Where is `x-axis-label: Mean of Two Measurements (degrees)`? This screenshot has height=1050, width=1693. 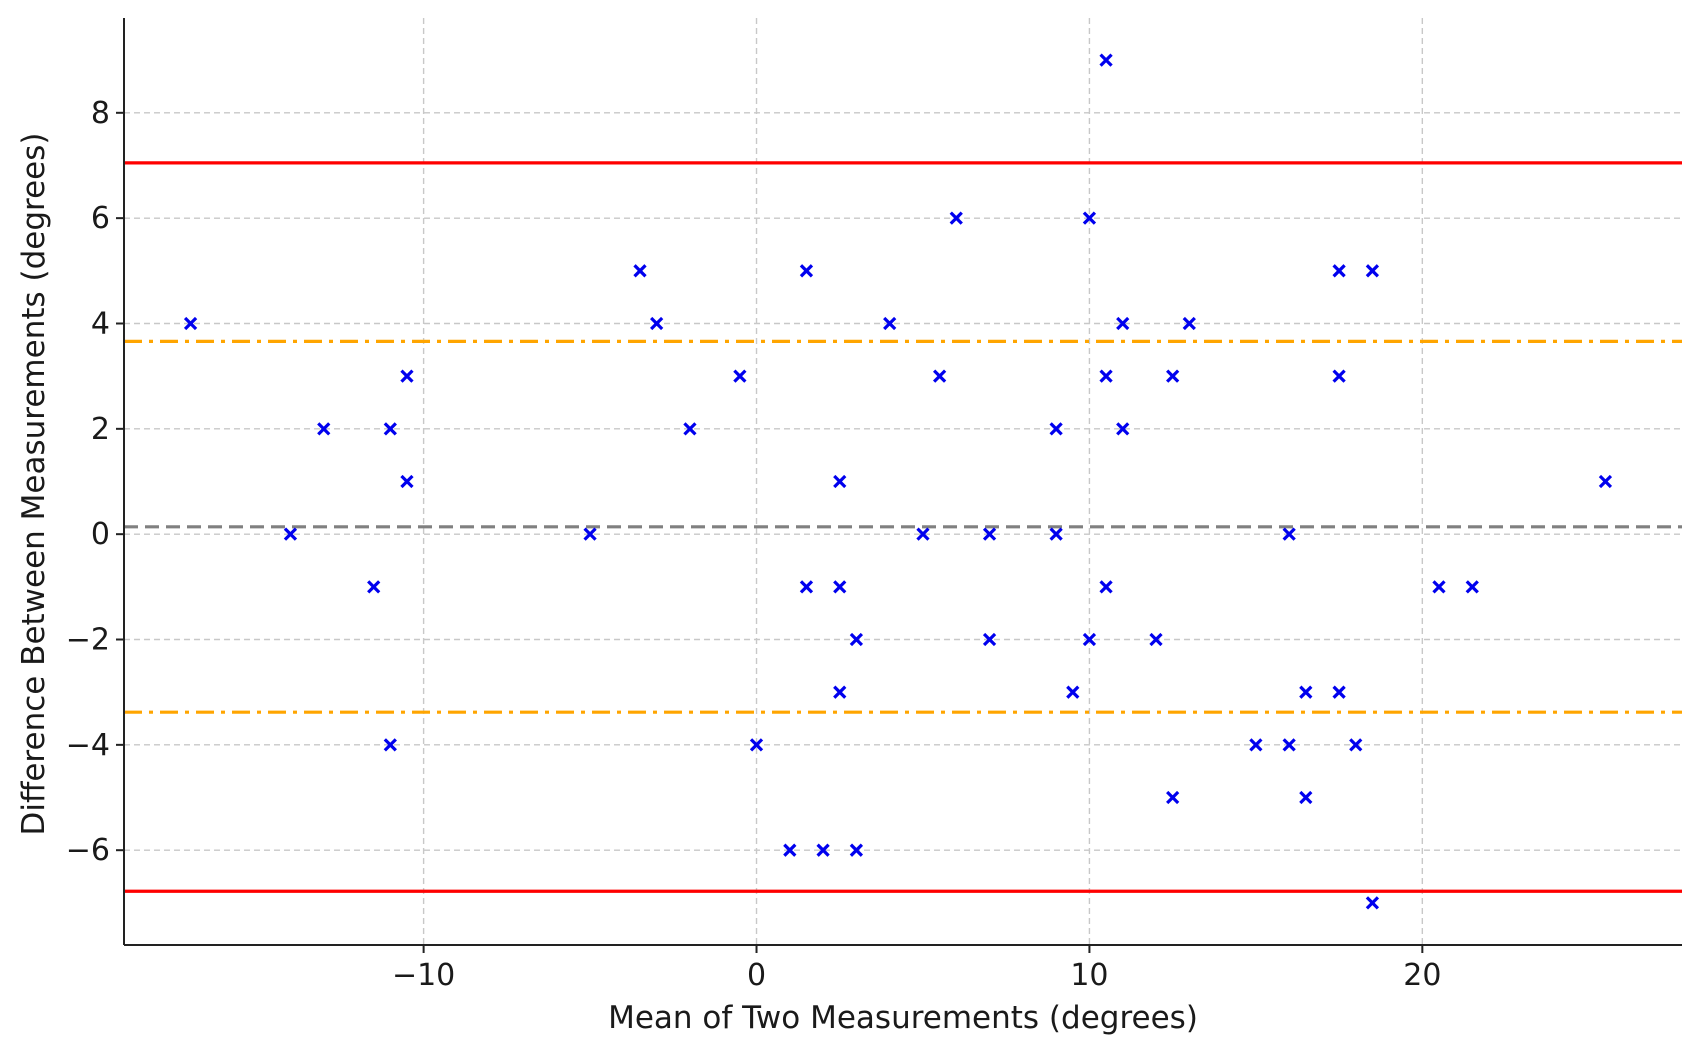 x-axis-label: Mean of Two Measurements (degrees) is located at coordinates (903, 1018).